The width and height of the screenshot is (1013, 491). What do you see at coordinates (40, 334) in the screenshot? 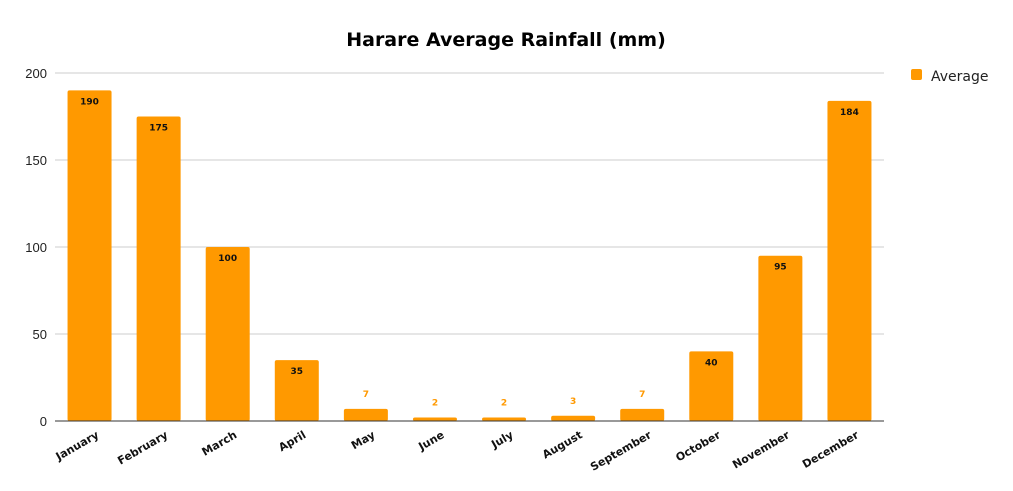
I see `y-tick-label: 50` at bounding box center [40, 334].